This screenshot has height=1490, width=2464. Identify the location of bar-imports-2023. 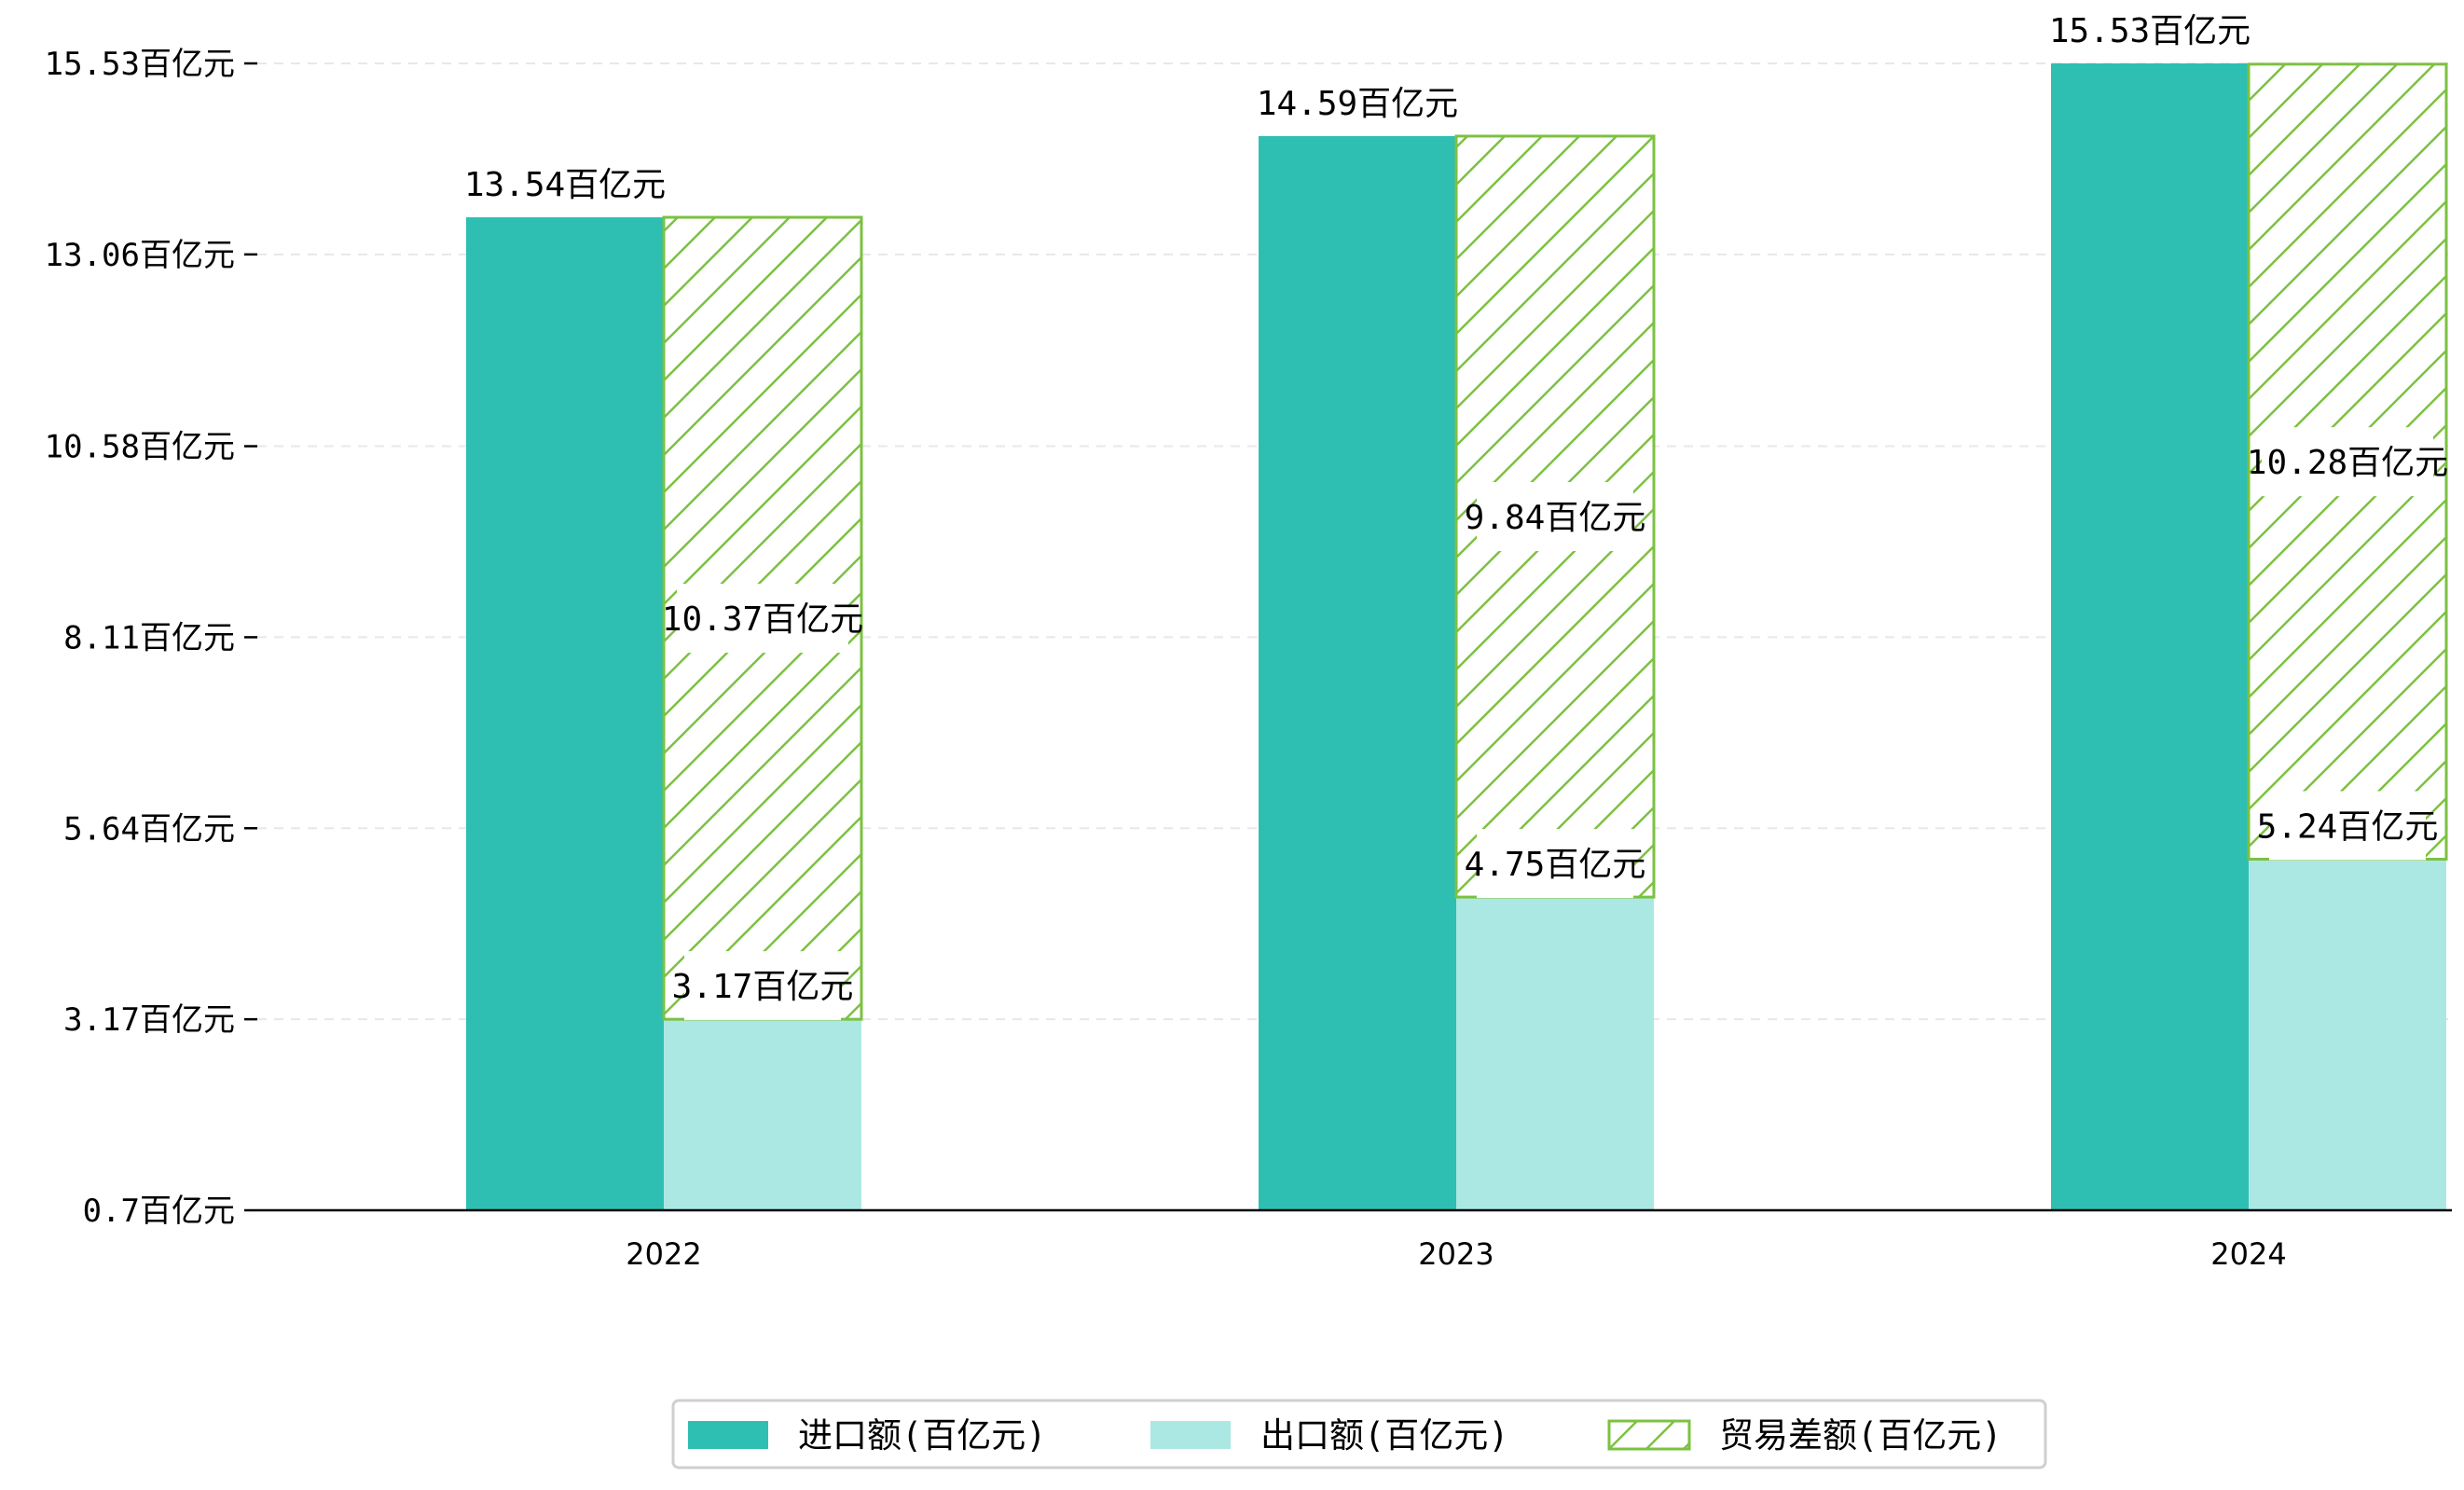
(1357, 672).